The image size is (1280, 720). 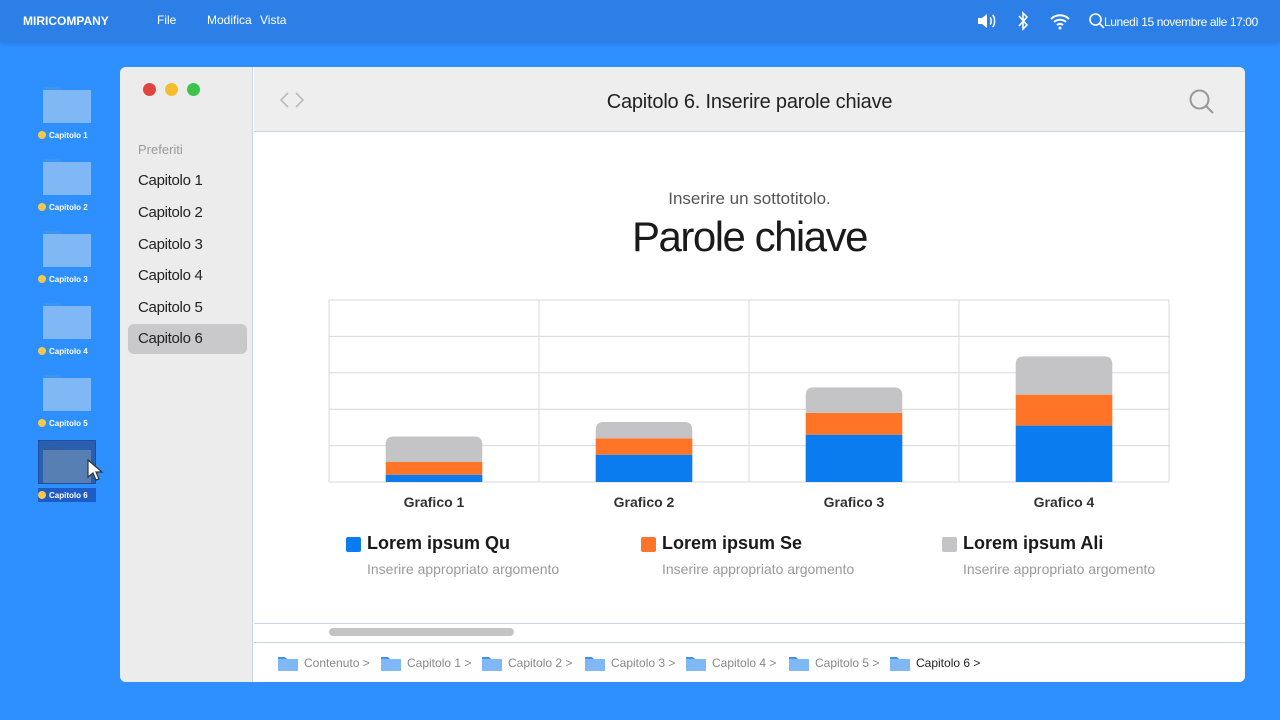 I want to click on breadcrumb-item: Capitolo 1 >, so click(x=426, y=663).